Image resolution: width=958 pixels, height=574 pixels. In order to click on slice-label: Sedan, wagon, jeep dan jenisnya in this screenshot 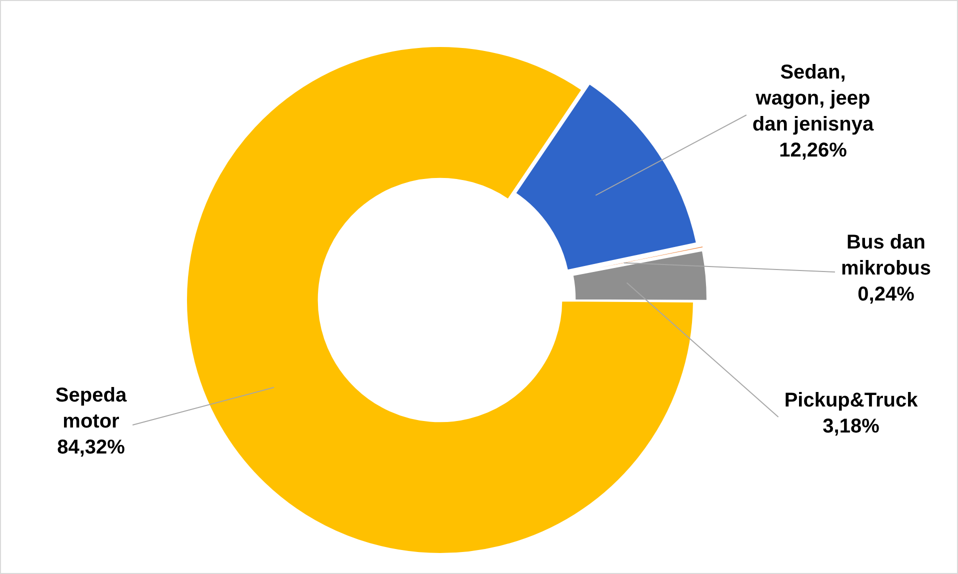, I will do `click(813, 99)`.